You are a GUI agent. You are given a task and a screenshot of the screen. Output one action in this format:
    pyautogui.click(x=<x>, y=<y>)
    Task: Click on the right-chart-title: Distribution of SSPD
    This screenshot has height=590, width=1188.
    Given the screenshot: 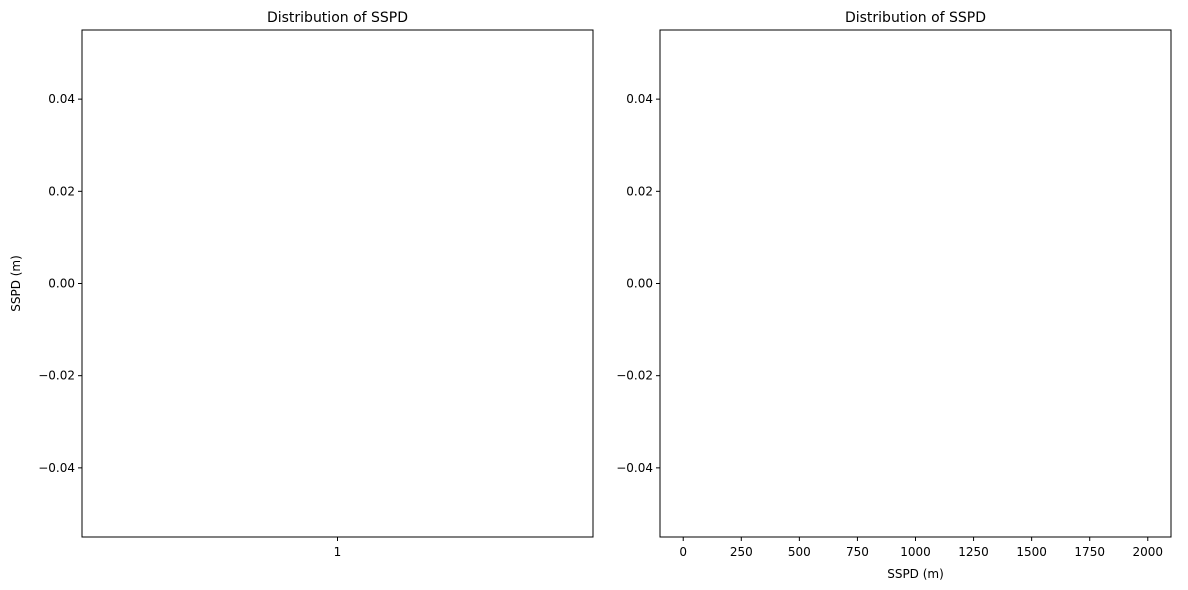 What is the action you would take?
    pyautogui.click(x=915, y=18)
    